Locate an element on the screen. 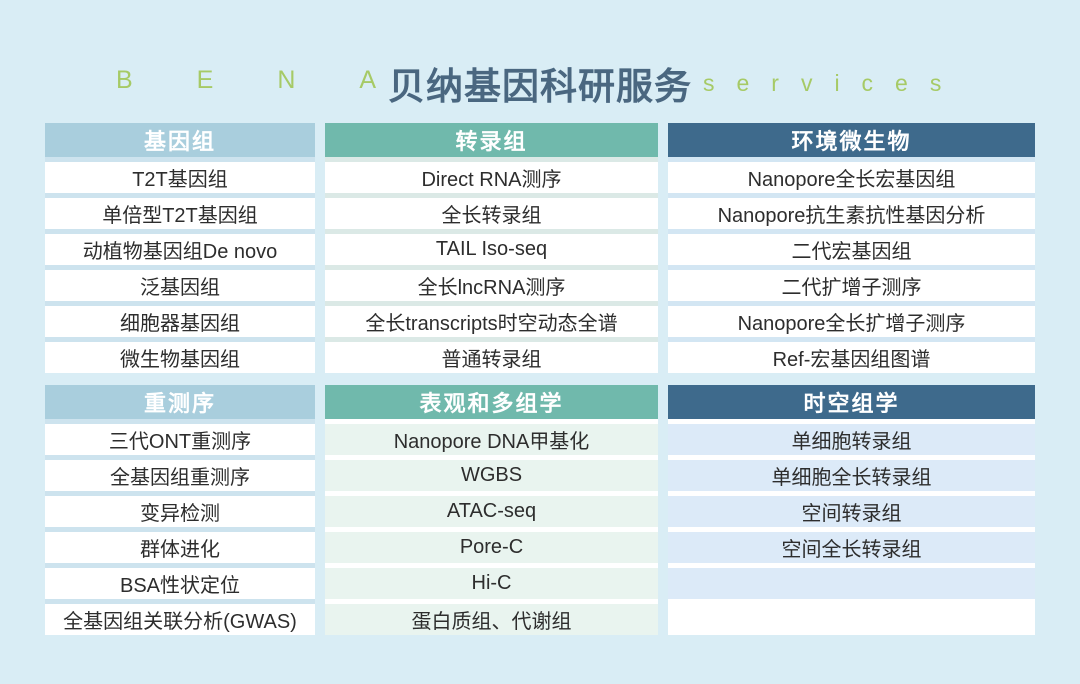 Image resolution: width=1080 pixels, height=684 pixels. service-item: 三代ONT重测序 is located at coordinates (180, 439).